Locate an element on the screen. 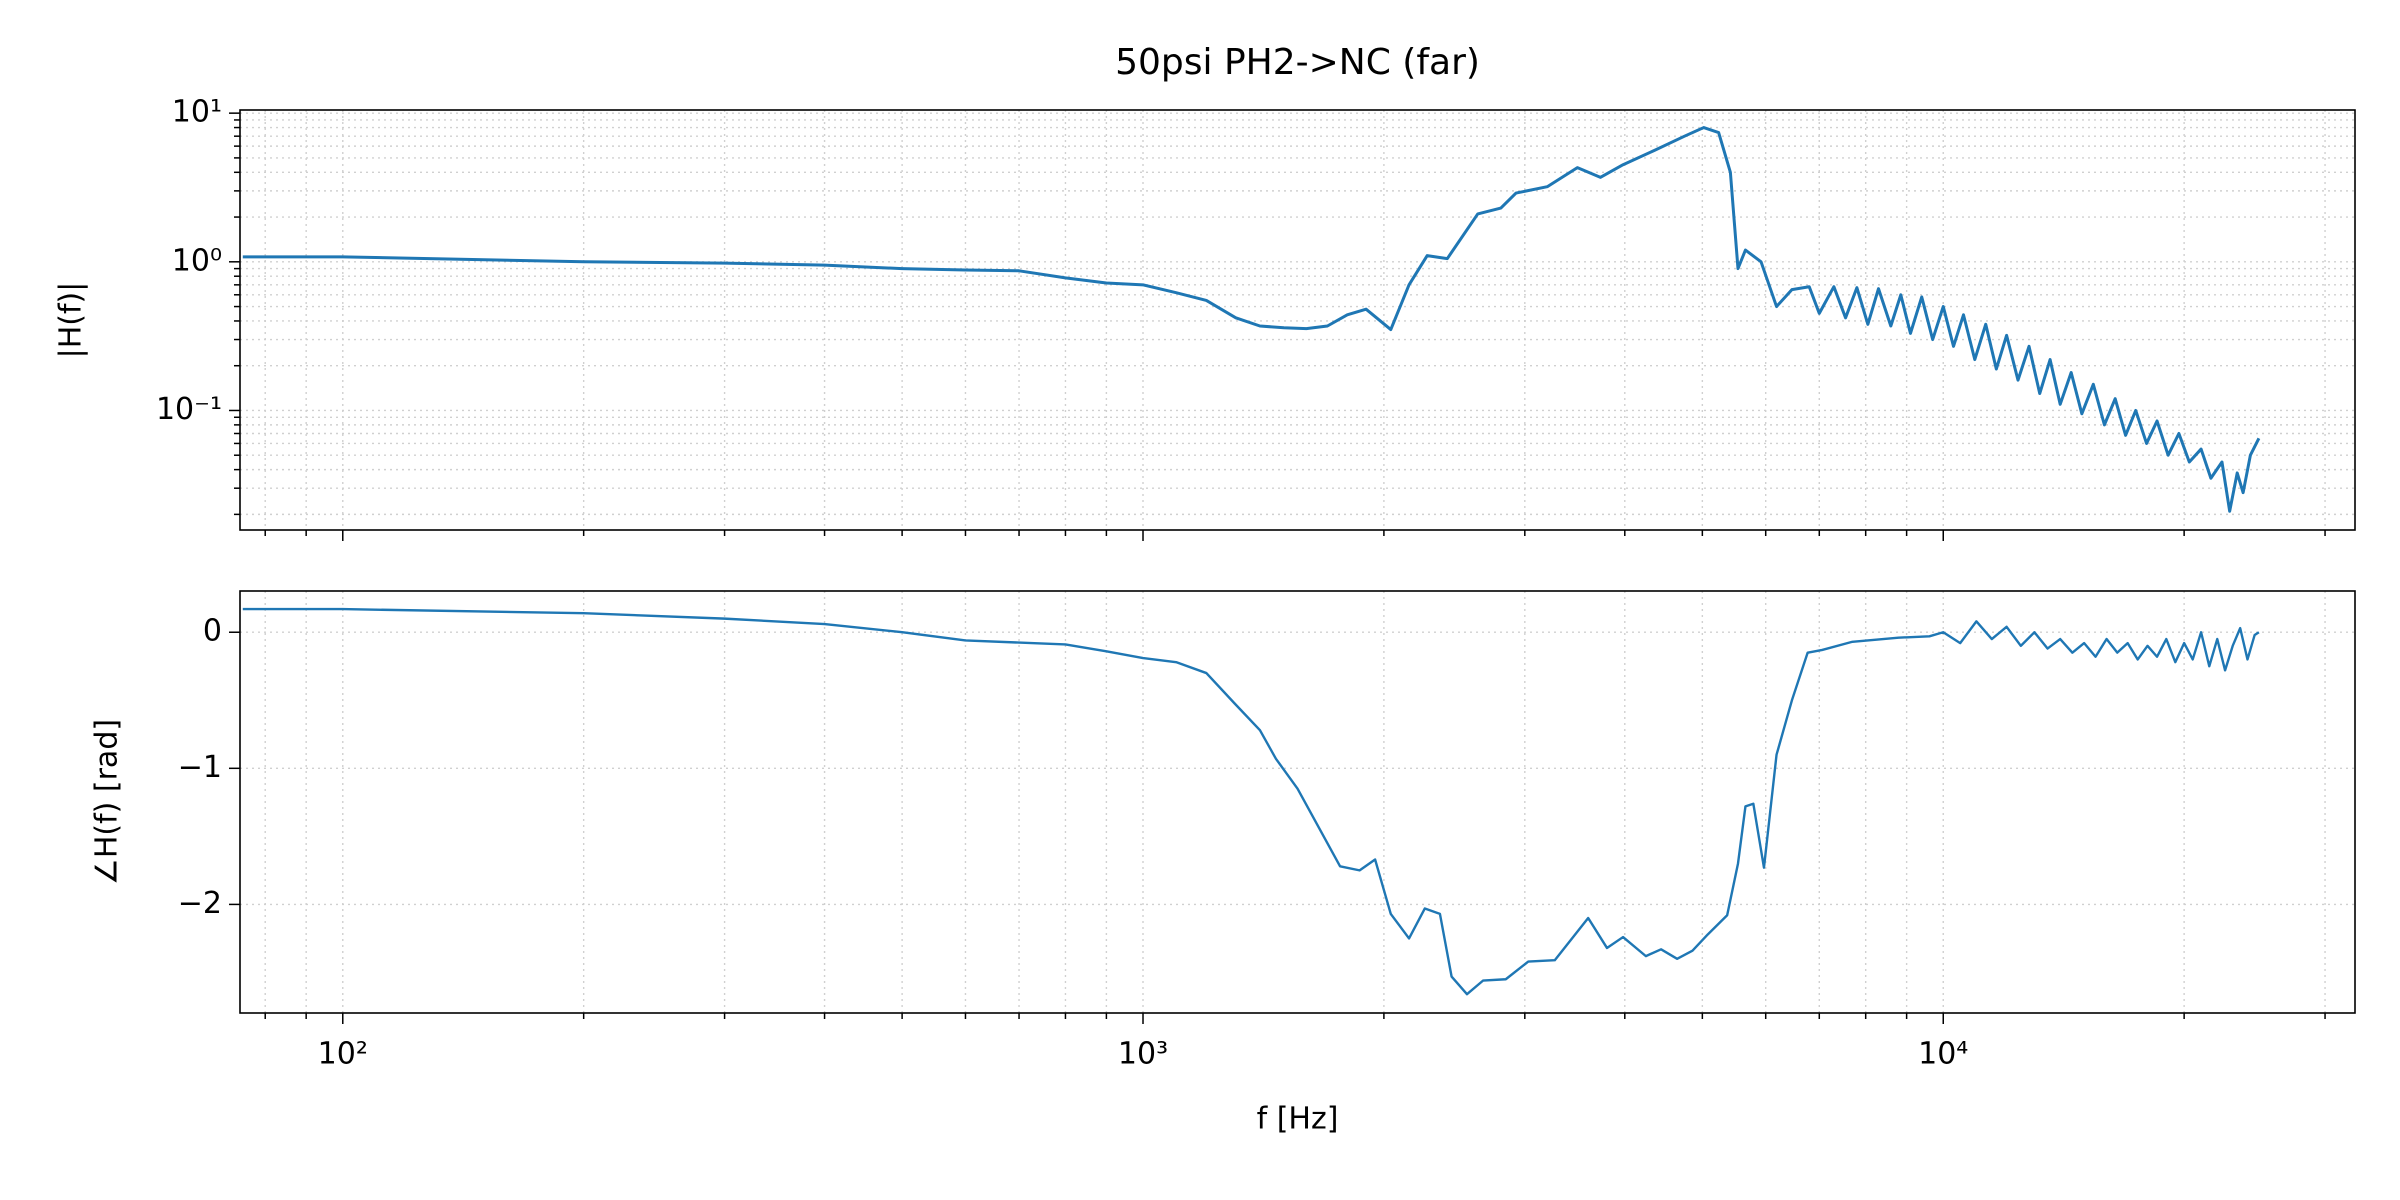  y-axis-label: ∠H(f) [rad] is located at coordinates (107, 802).